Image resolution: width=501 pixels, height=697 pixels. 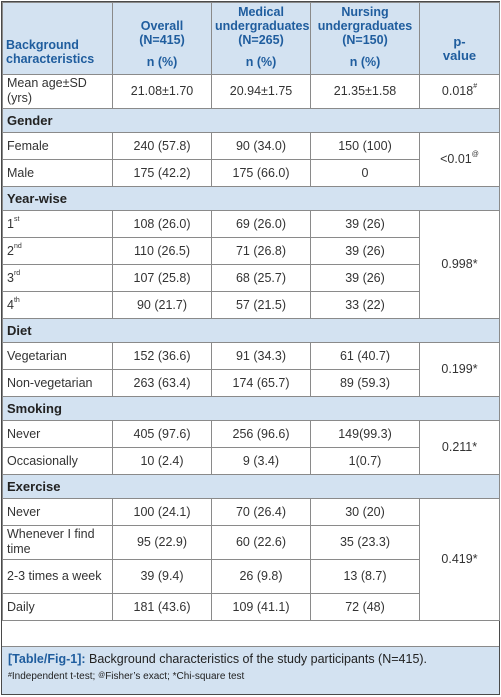 What do you see at coordinates (162, 460) in the screenshot?
I see `cell-overall: 10 (2.4)` at bounding box center [162, 460].